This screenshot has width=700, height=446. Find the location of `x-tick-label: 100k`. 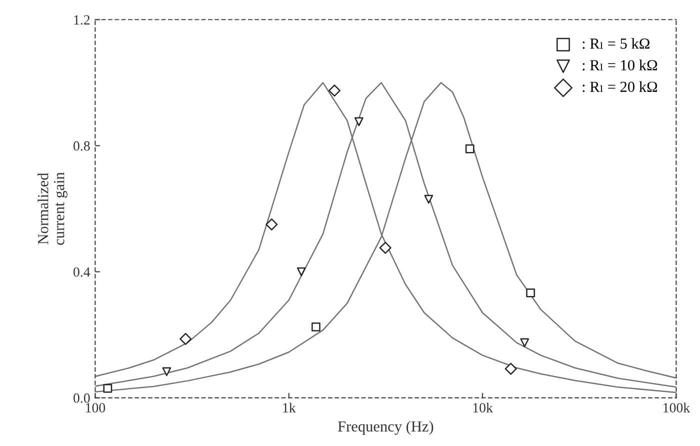

x-tick-label: 100k is located at coordinates (677, 407).